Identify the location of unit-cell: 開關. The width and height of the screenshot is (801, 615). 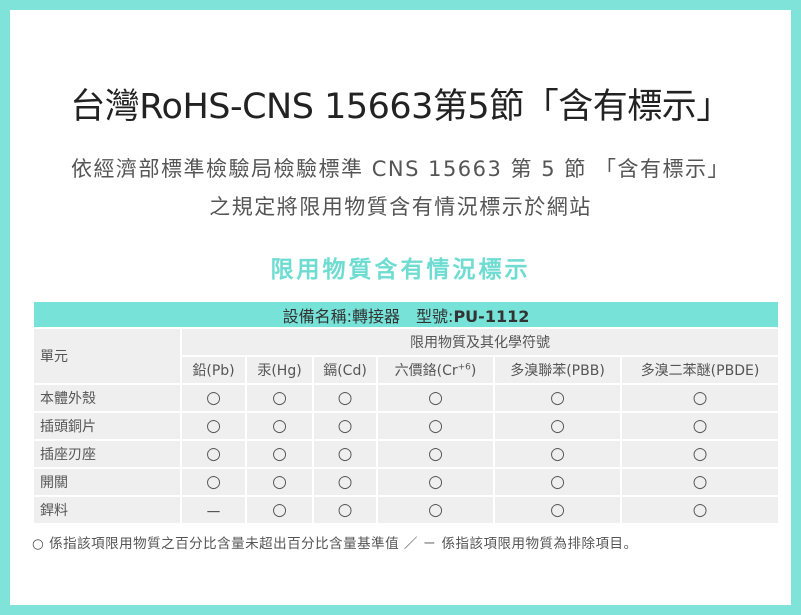
(107, 482).